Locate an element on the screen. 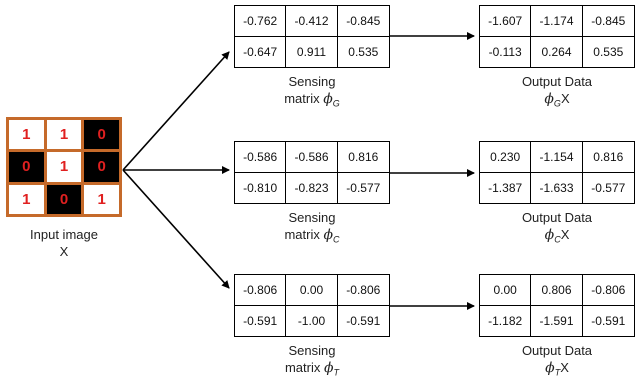 This screenshot has height=387, width=638. output-caption-line2: ϕCX is located at coordinates (557, 237).